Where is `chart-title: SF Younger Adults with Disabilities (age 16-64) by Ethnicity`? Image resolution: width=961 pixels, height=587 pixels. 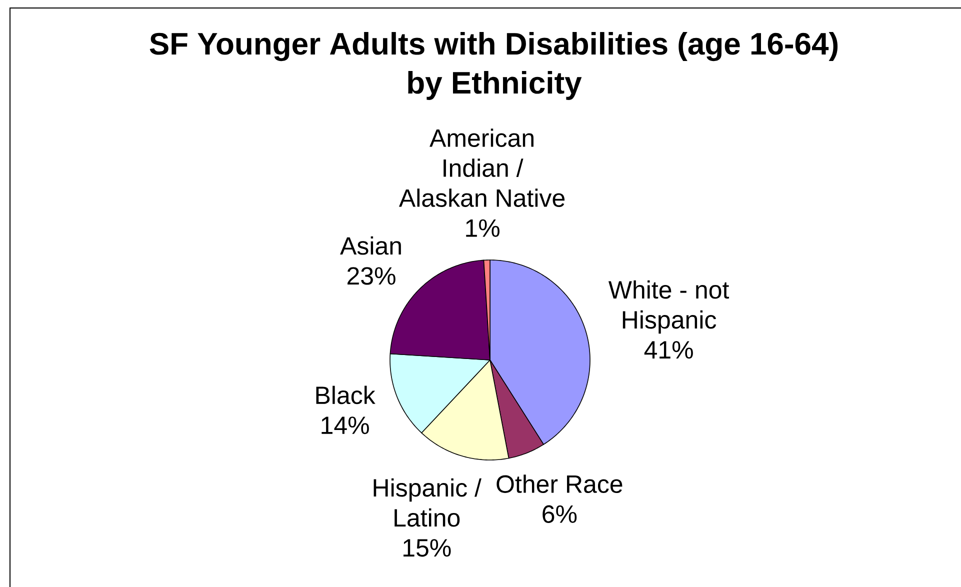 chart-title: SF Younger Adults with Disabilities (age 16-64) by Ethnicity is located at coordinates (494, 66).